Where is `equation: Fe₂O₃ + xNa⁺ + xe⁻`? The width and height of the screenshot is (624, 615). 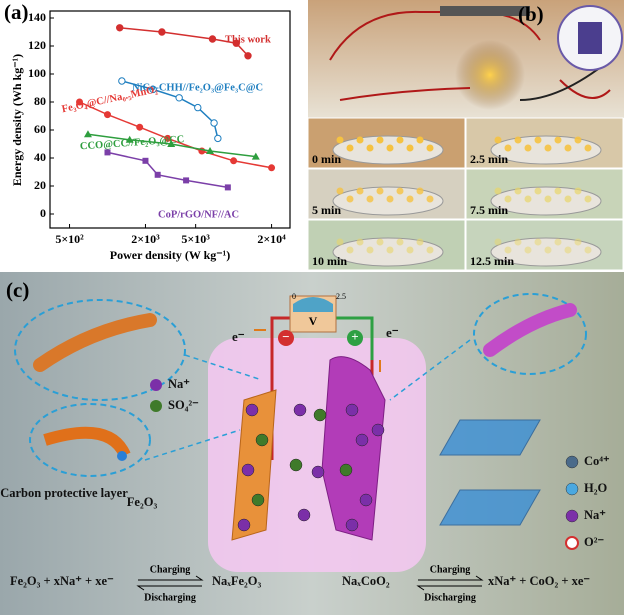
equation: Fe₂O₃ + xNa⁺ + xe⁻ is located at coordinates (62, 581).